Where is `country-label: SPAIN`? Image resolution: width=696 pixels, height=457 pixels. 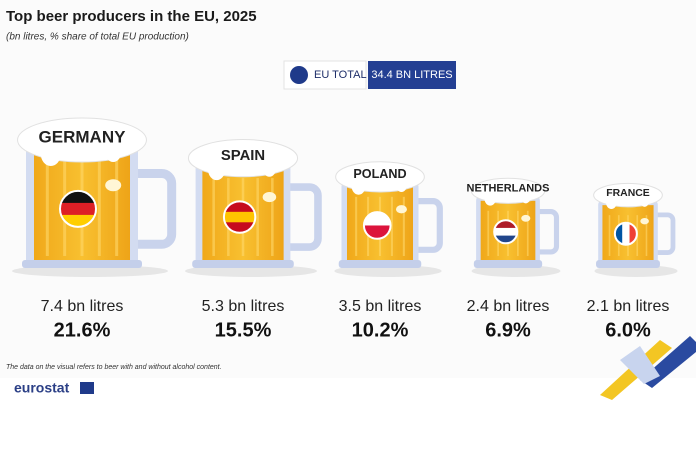
country-label: SPAIN is located at coordinates (243, 156).